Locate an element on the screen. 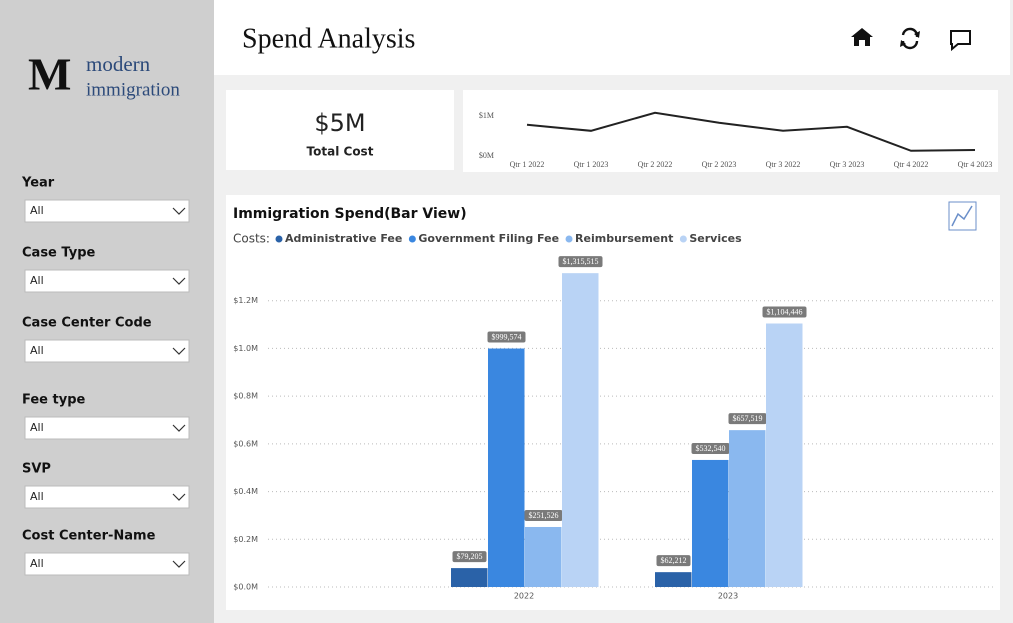 The width and height of the screenshot is (1013, 623). legend-label: Government Filing Fee is located at coordinates (488, 238).